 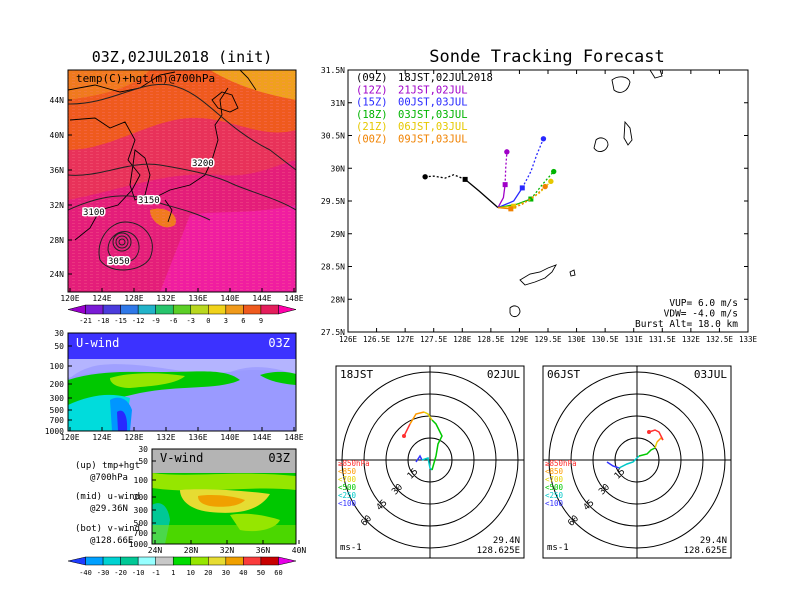 What do you see at coordinates (338, 234) in the screenshot?
I see `track-lat-label: 29N` at bounding box center [338, 234].